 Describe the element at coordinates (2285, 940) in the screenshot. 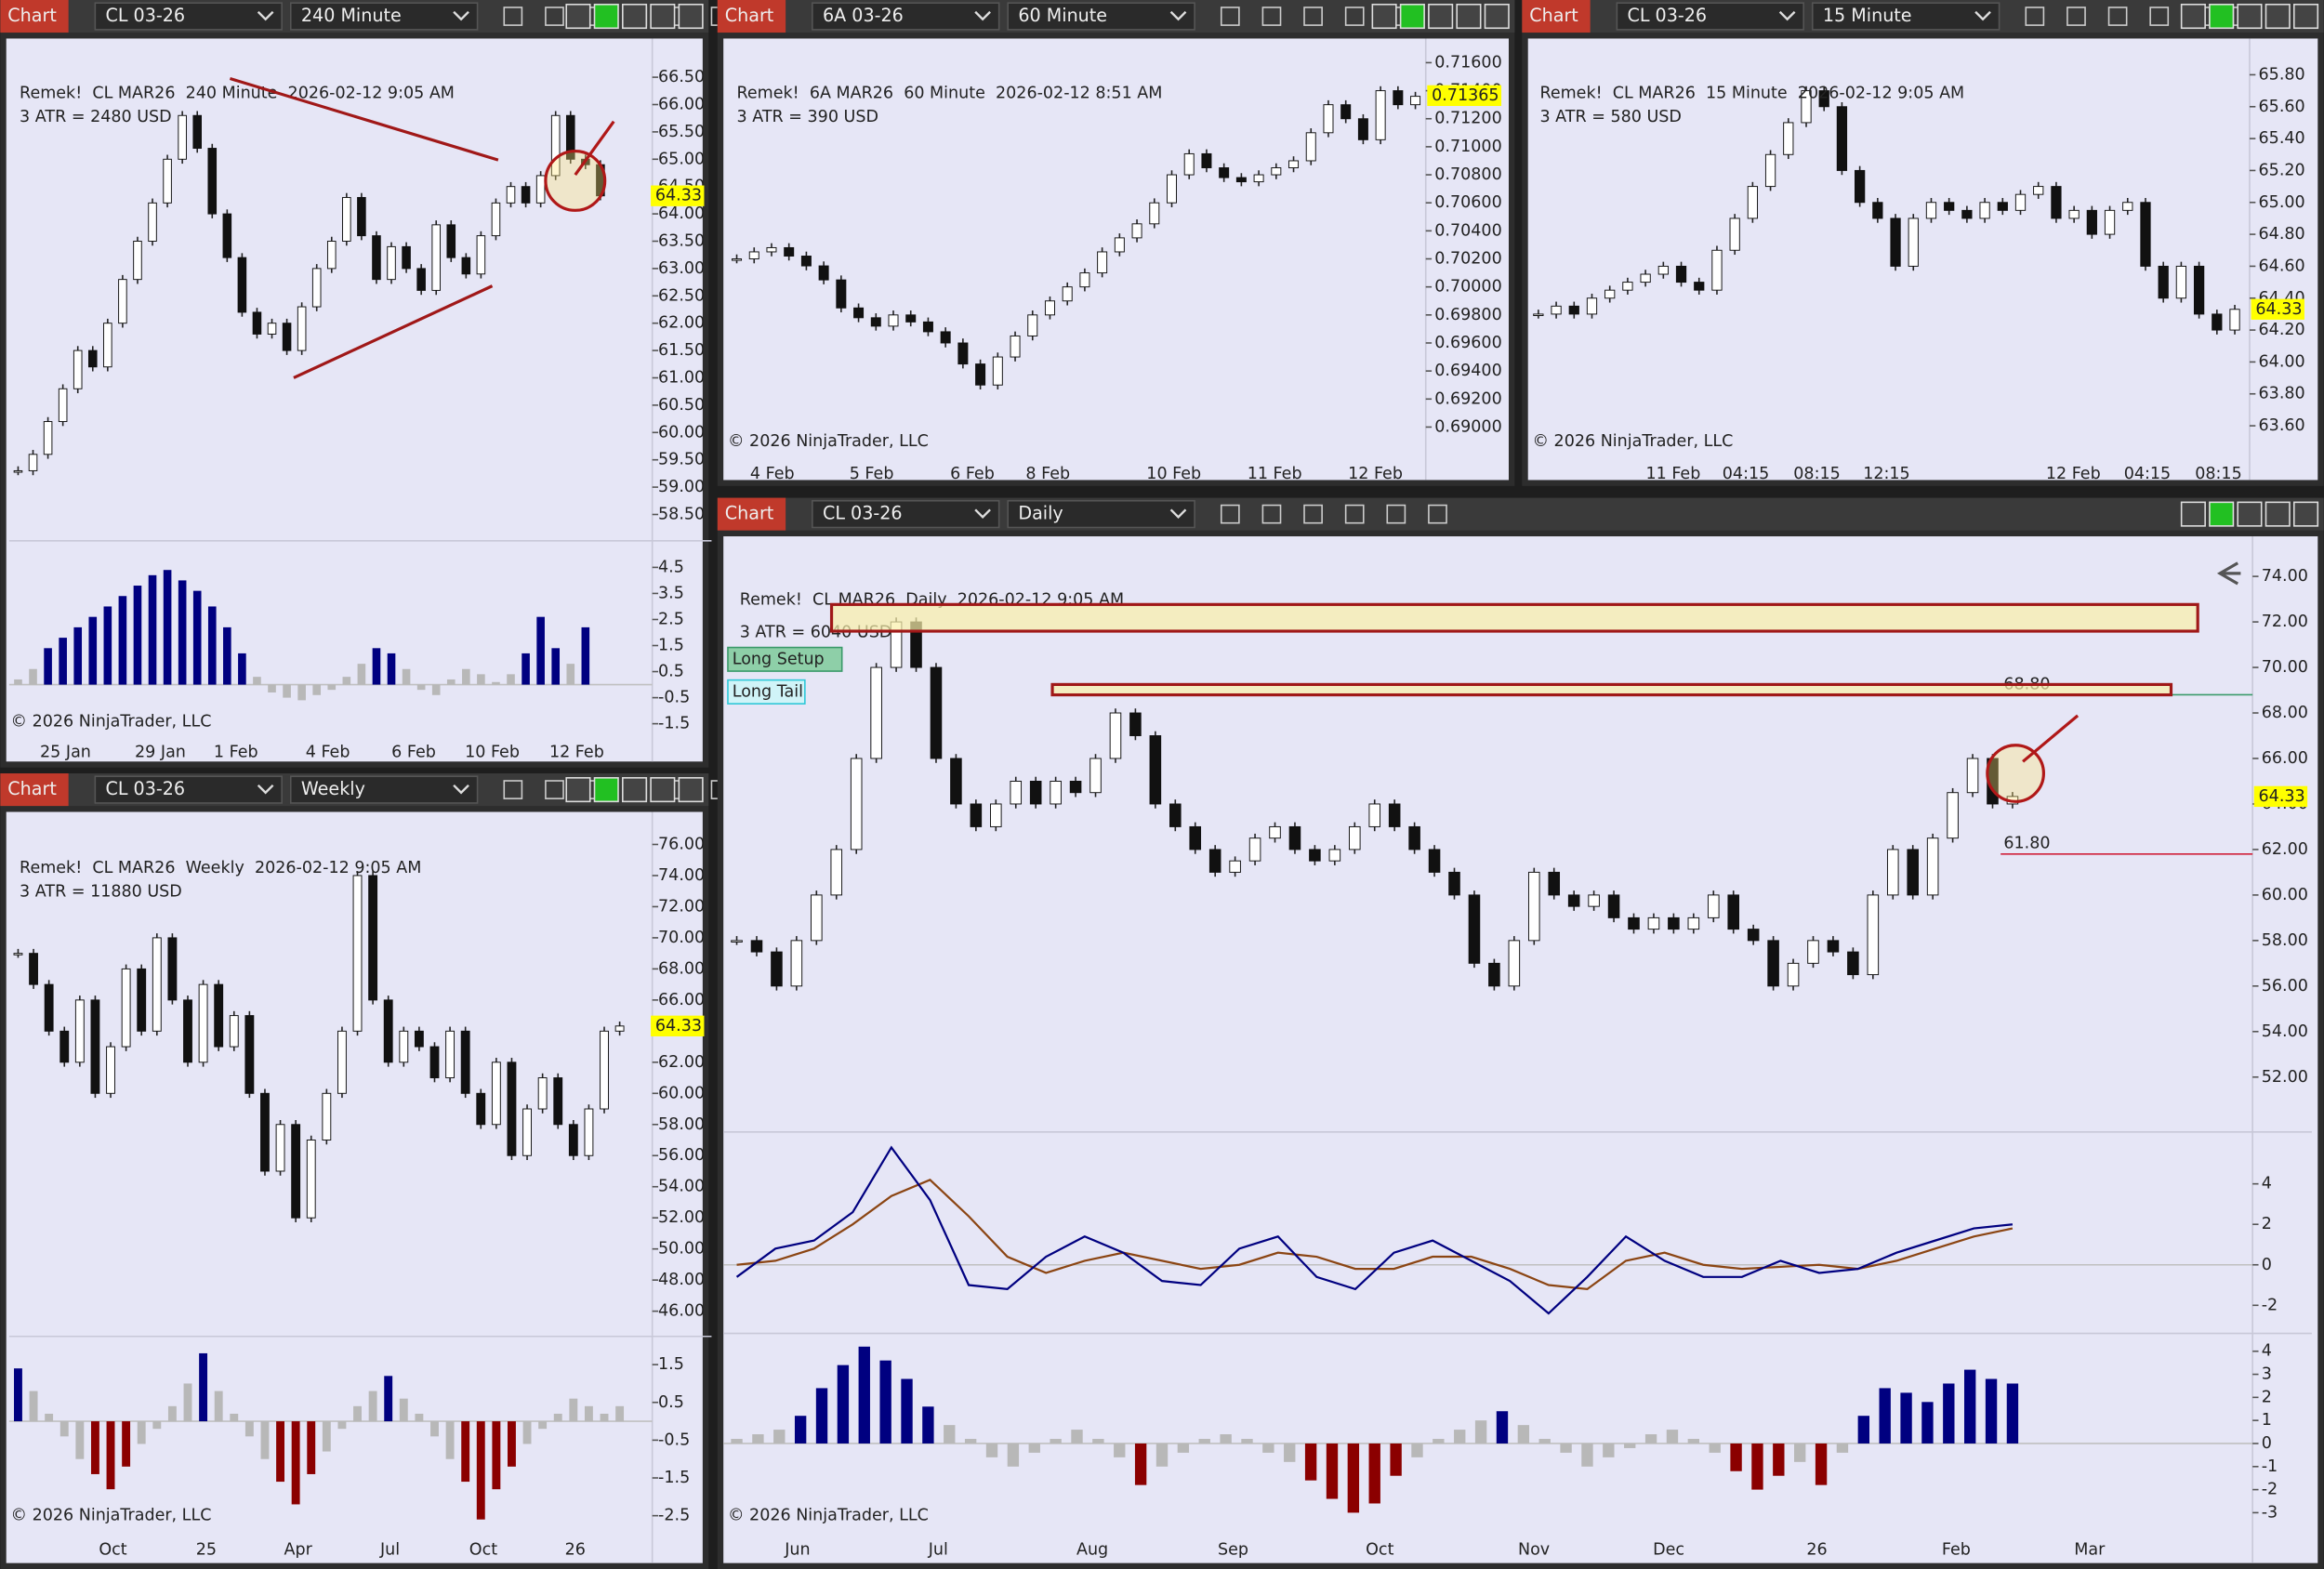

I see `y-tick-label: 58.00` at that location.